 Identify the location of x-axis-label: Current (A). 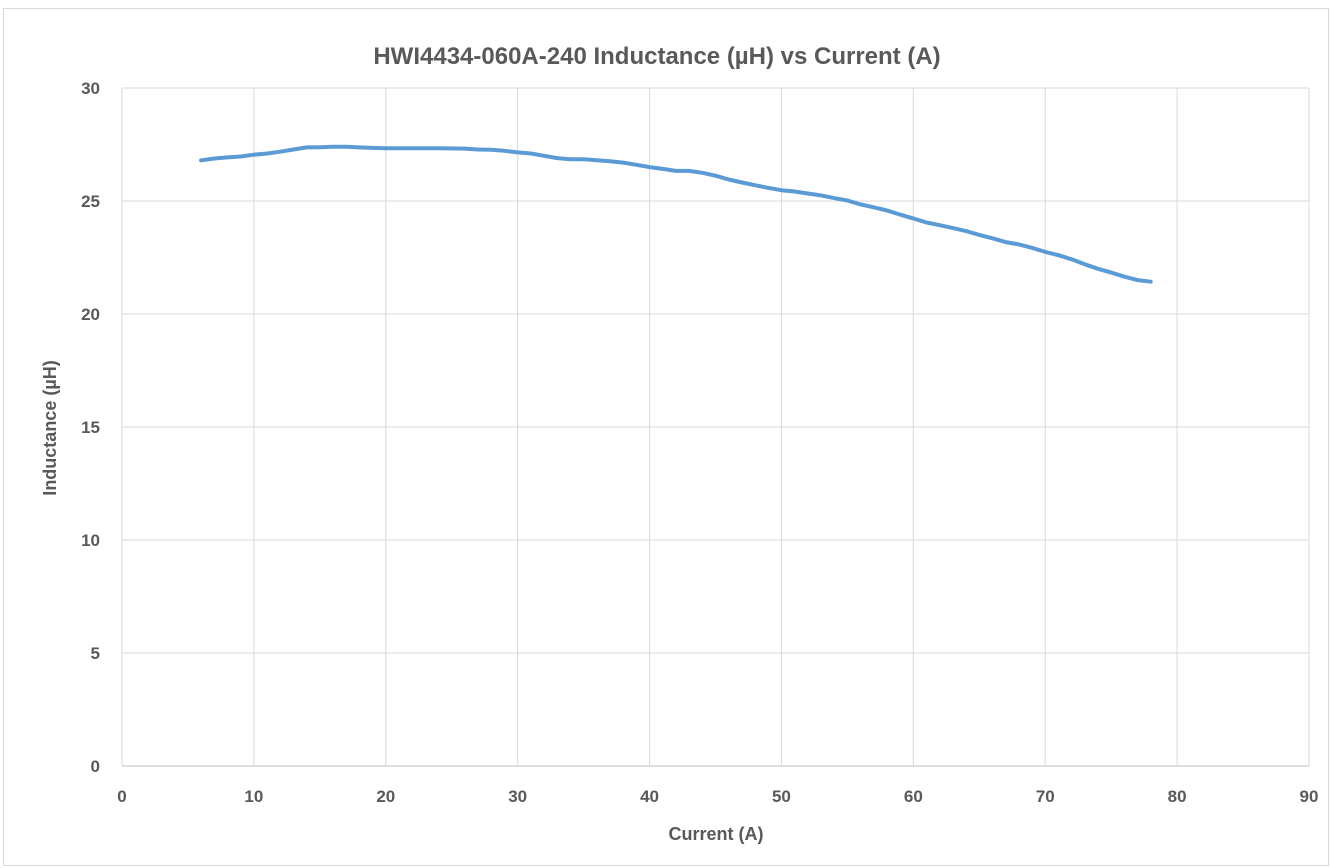
(716, 834).